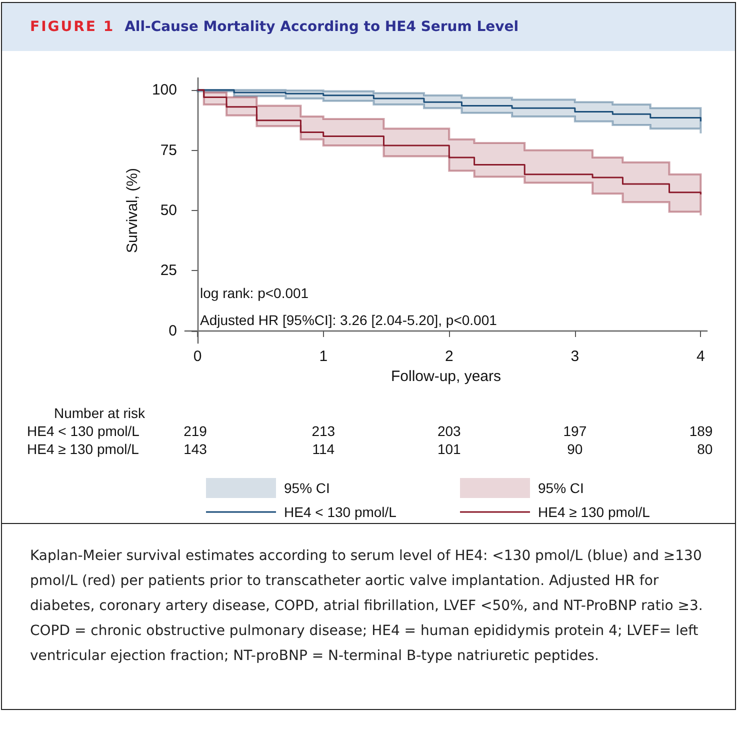 This screenshot has height=742, width=740. Describe the element at coordinates (449, 449) in the screenshot. I see `text: 101` at that location.